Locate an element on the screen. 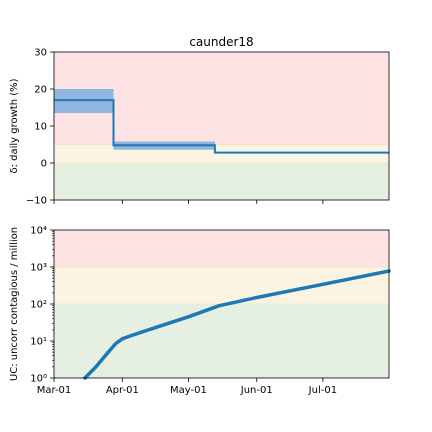  contagious-y-axis-label: UC: uncorr contagious / million is located at coordinates (14, 304).